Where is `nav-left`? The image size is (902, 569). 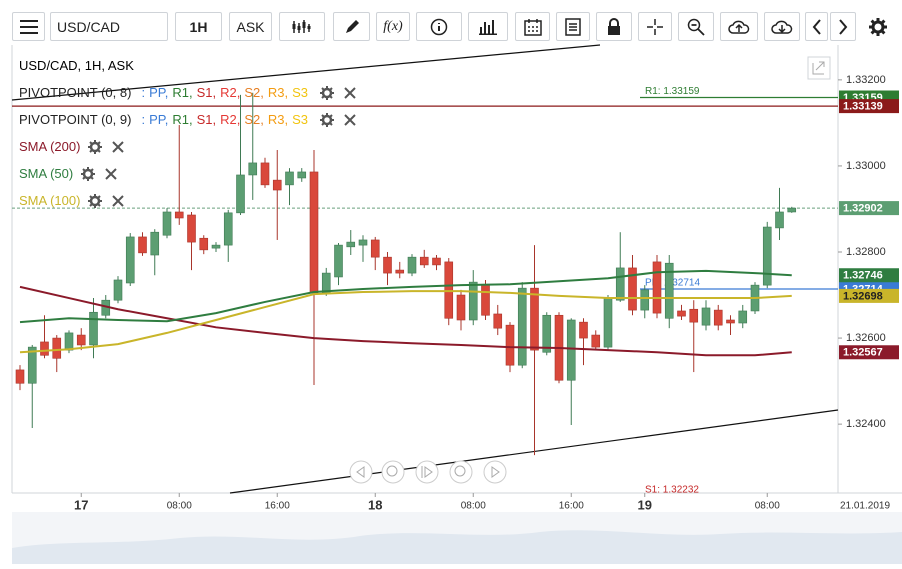
nav-left is located at coordinates (361, 472).